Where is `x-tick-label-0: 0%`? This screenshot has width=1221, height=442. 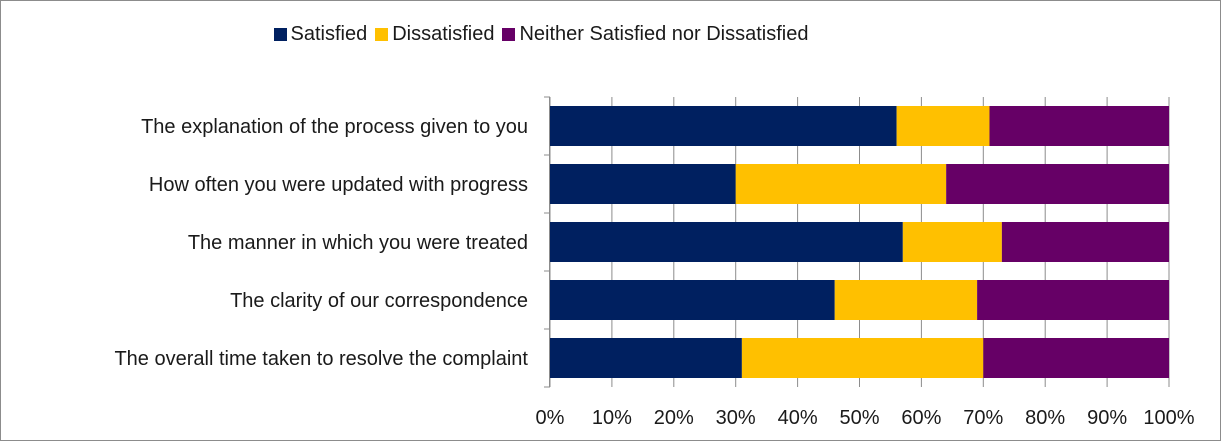 x-tick-label-0: 0% is located at coordinates (550, 418).